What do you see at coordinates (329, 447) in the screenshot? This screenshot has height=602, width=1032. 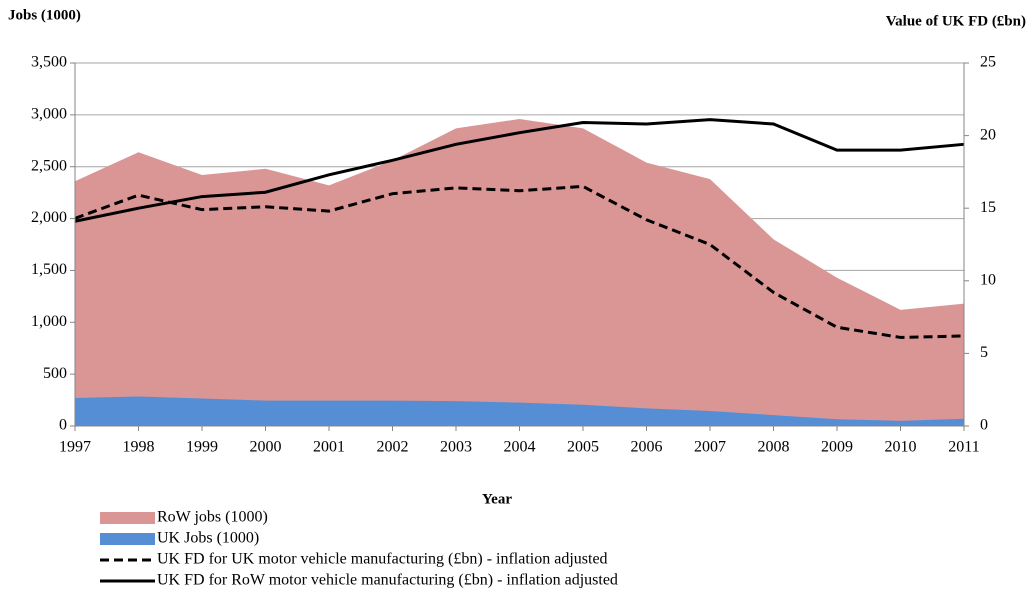 I see `x-tick-label: 2001` at bounding box center [329, 447].